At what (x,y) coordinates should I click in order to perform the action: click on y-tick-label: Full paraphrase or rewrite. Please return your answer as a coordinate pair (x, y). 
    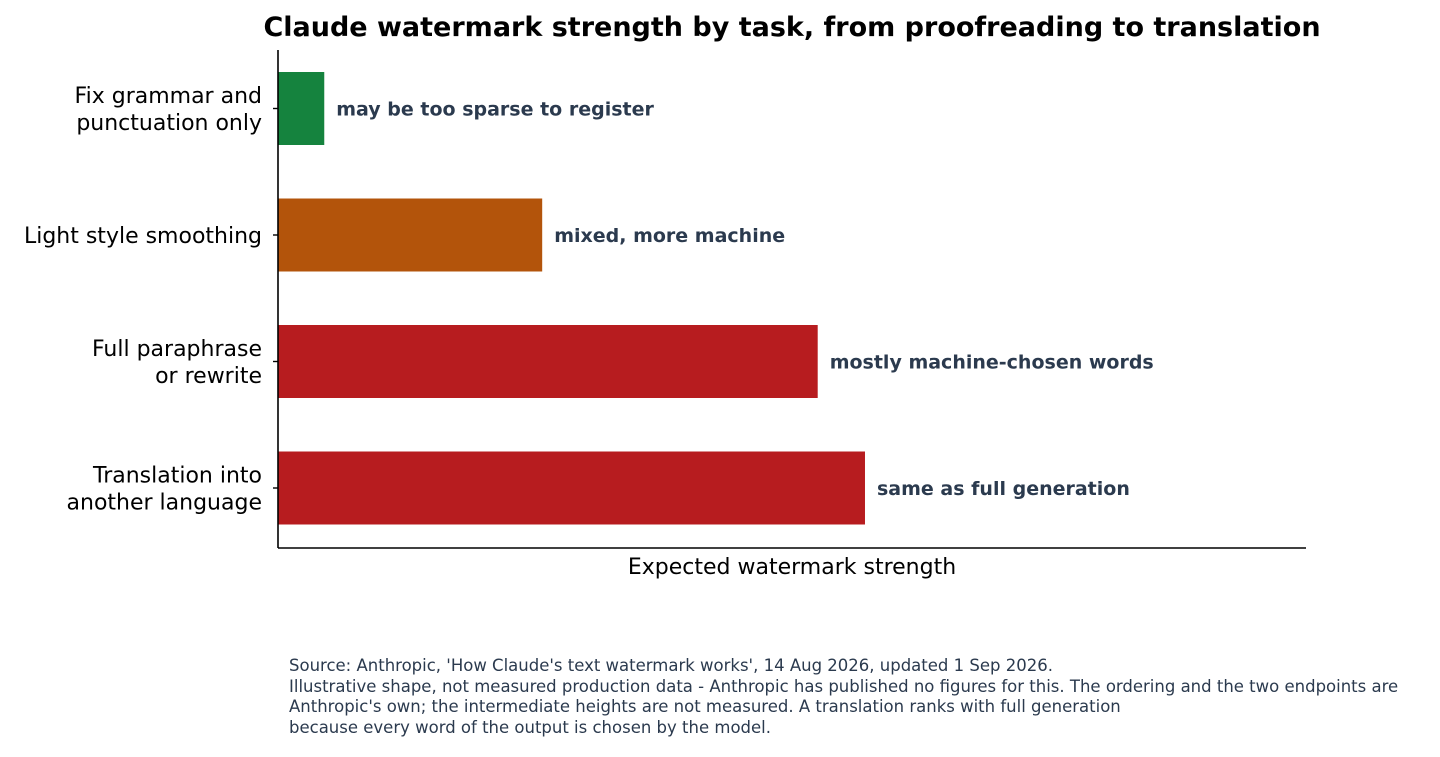
    Looking at the image, I should click on (177, 363).